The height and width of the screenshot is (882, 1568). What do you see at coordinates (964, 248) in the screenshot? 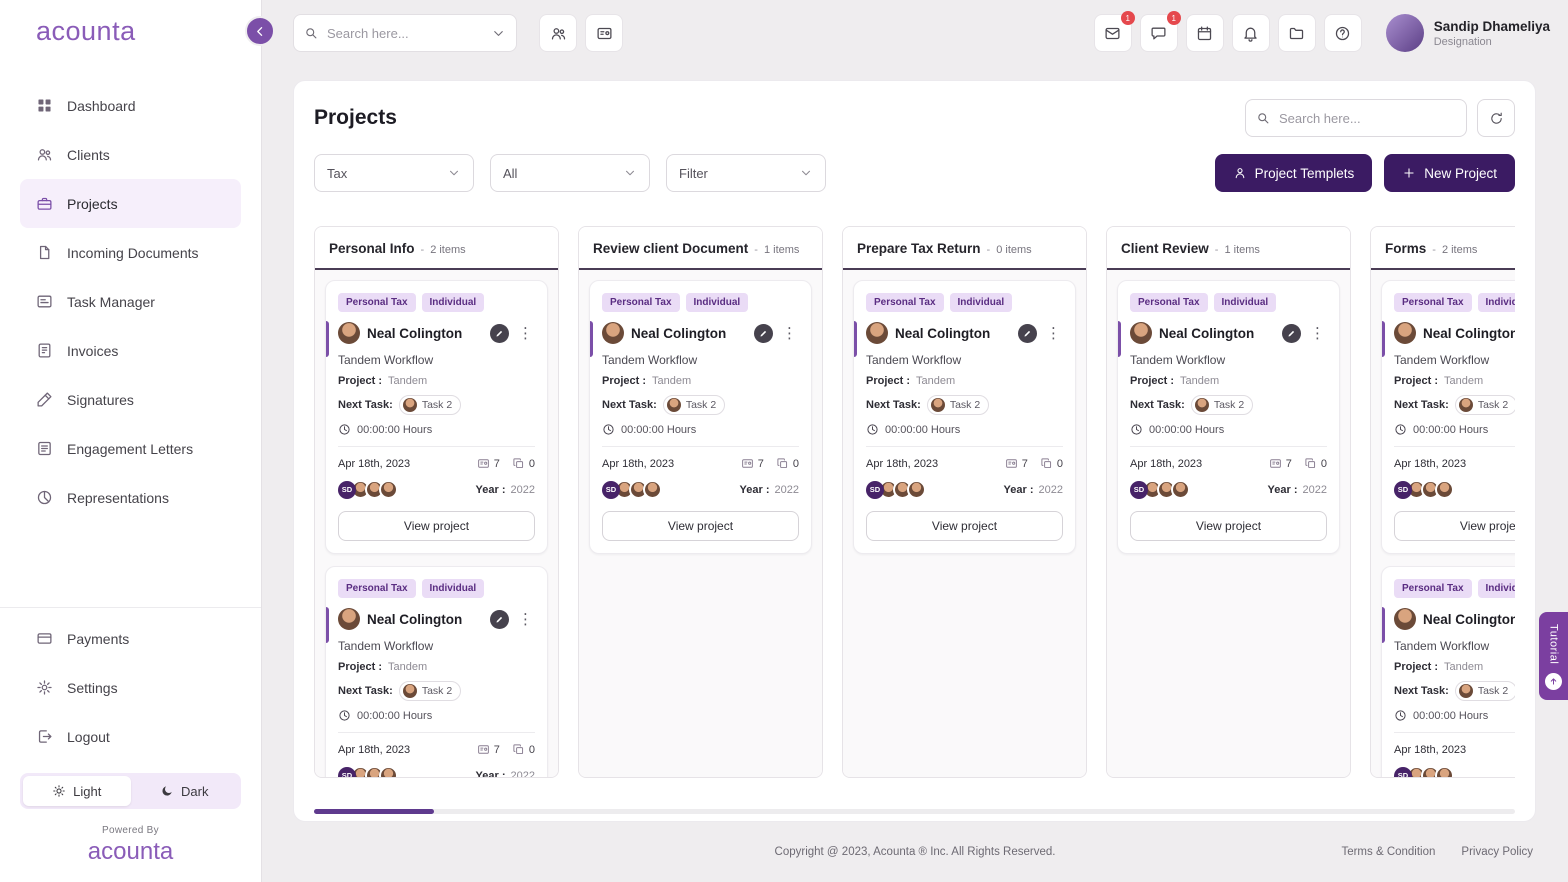
I see `column-header: Prepare Tax Return - 0 items` at bounding box center [964, 248].